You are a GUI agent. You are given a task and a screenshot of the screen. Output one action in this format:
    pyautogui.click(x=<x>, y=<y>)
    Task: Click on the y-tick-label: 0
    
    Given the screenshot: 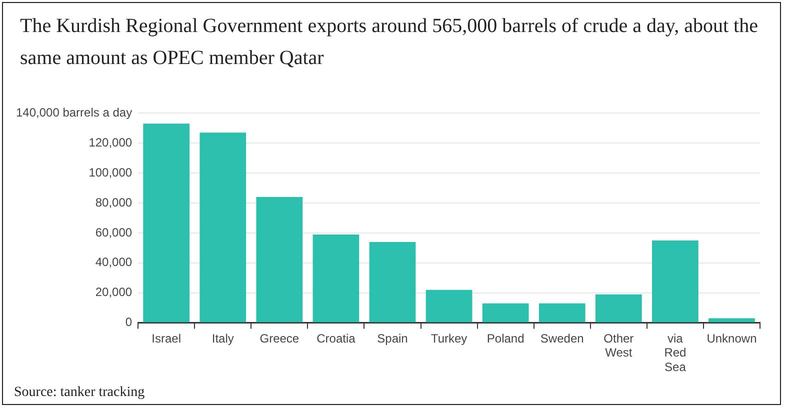 What is the action you would take?
    pyautogui.click(x=128, y=322)
    